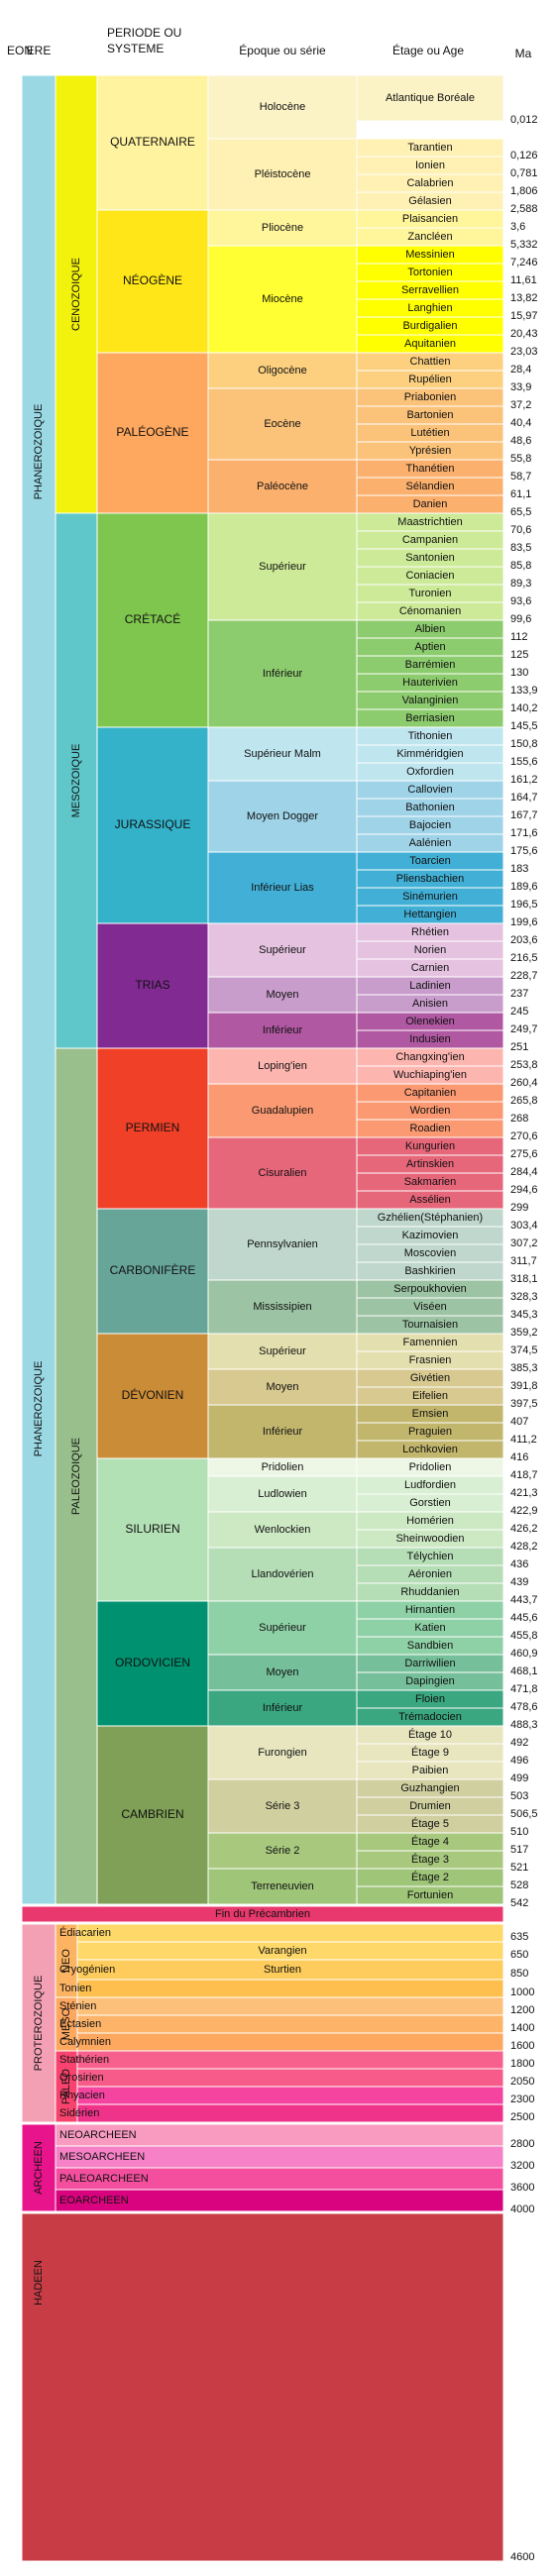 This screenshot has height=2576, width=555. Describe the element at coordinates (524, 940) in the screenshot. I see `ma-value: 203,6` at that location.